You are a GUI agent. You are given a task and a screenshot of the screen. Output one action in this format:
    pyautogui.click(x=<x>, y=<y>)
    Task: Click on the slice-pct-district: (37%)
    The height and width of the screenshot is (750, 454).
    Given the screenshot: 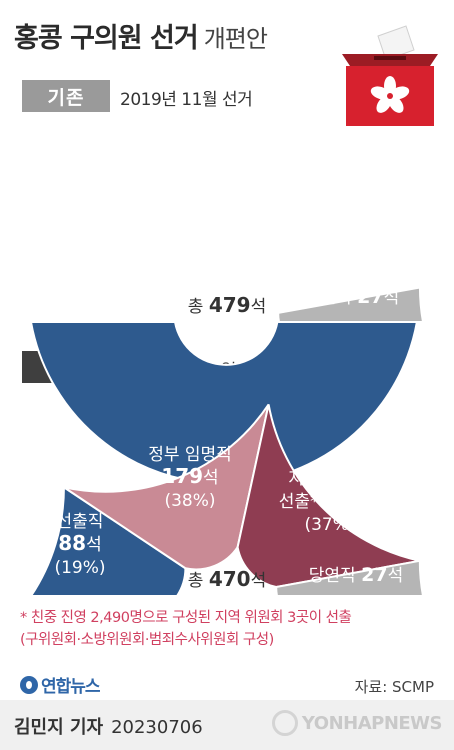 What is the action you would take?
    pyautogui.click(x=329, y=525)
    